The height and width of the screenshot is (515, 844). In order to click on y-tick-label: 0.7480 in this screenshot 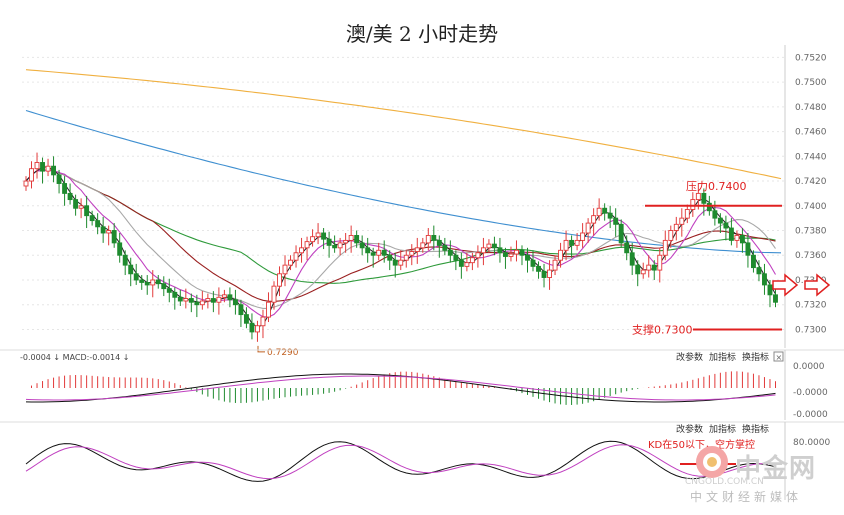, I will do `click(811, 108)`.